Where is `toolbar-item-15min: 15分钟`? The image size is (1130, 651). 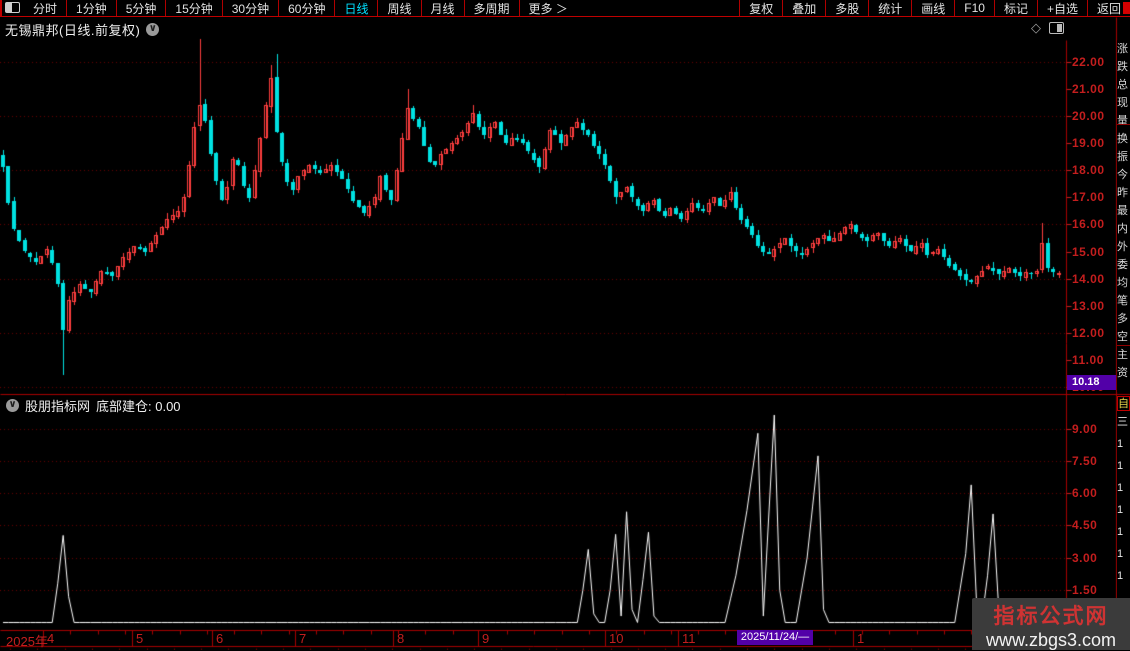 toolbar-item-15min: 15分钟 is located at coordinates (193, 8).